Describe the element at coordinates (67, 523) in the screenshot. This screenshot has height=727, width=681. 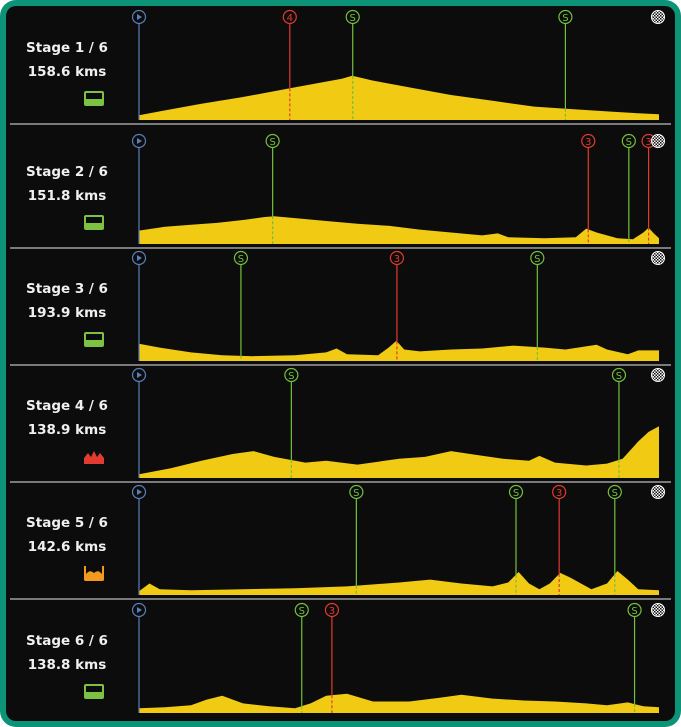
I see `stage-name: Stage 5 / 6` at that location.